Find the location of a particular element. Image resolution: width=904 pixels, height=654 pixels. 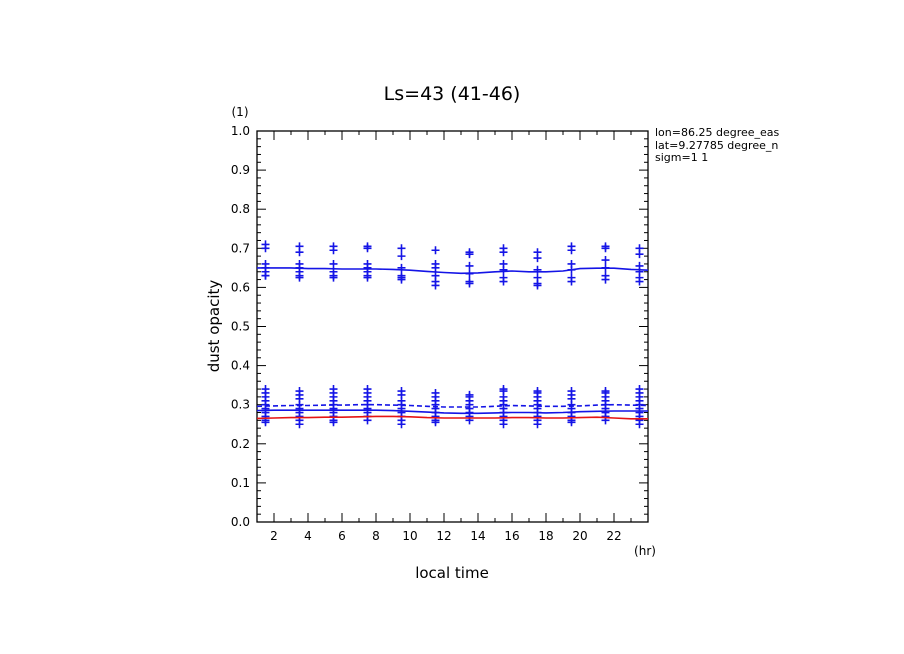

y-tick-label: 0.6 is located at coordinates (240, 287).